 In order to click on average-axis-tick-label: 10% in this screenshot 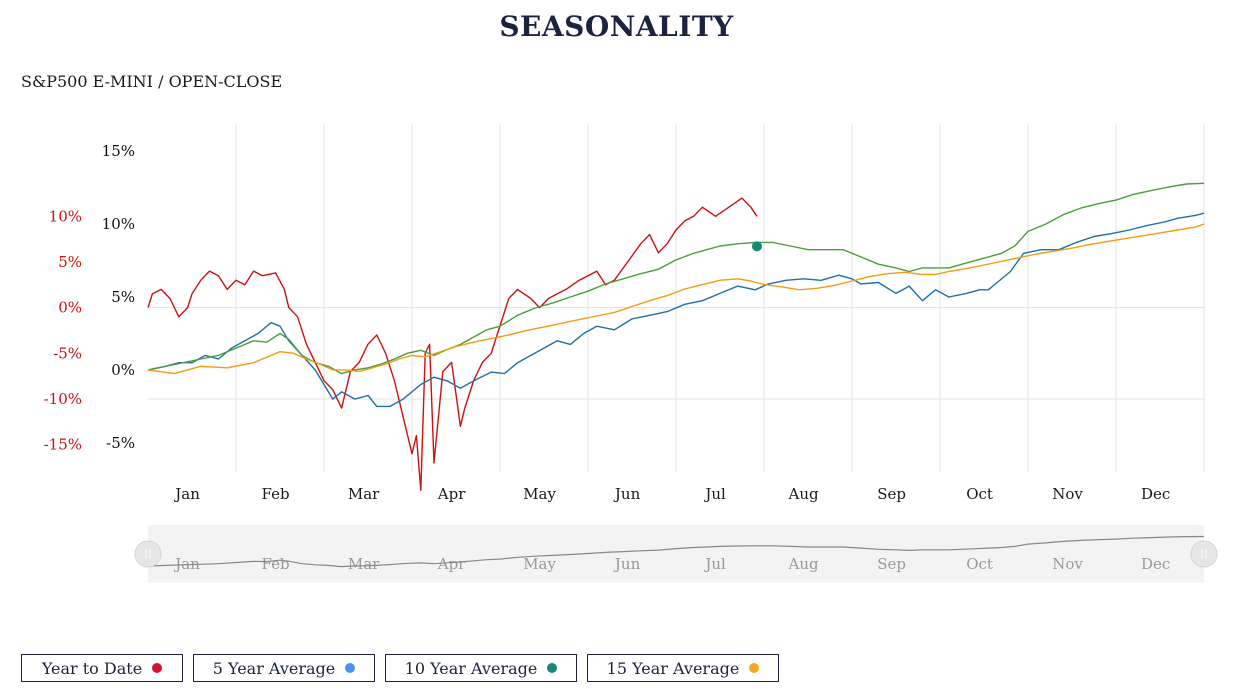, I will do `click(118, 224)`.